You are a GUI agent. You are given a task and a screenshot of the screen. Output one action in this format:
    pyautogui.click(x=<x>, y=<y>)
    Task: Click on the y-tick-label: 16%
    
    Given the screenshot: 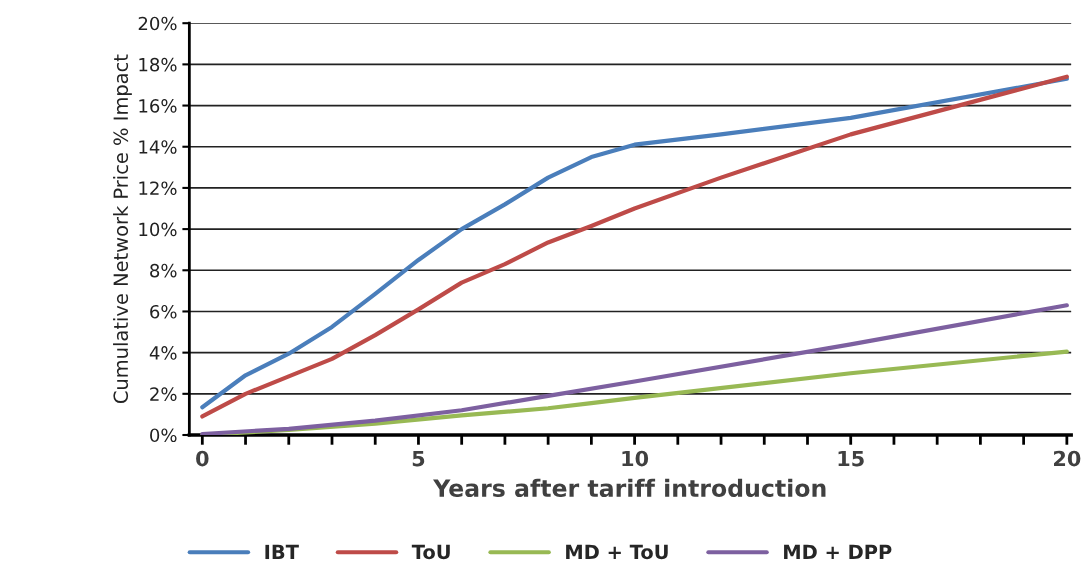 What is the action you would take?
    pyautogui.click(x=158, y=106)
    